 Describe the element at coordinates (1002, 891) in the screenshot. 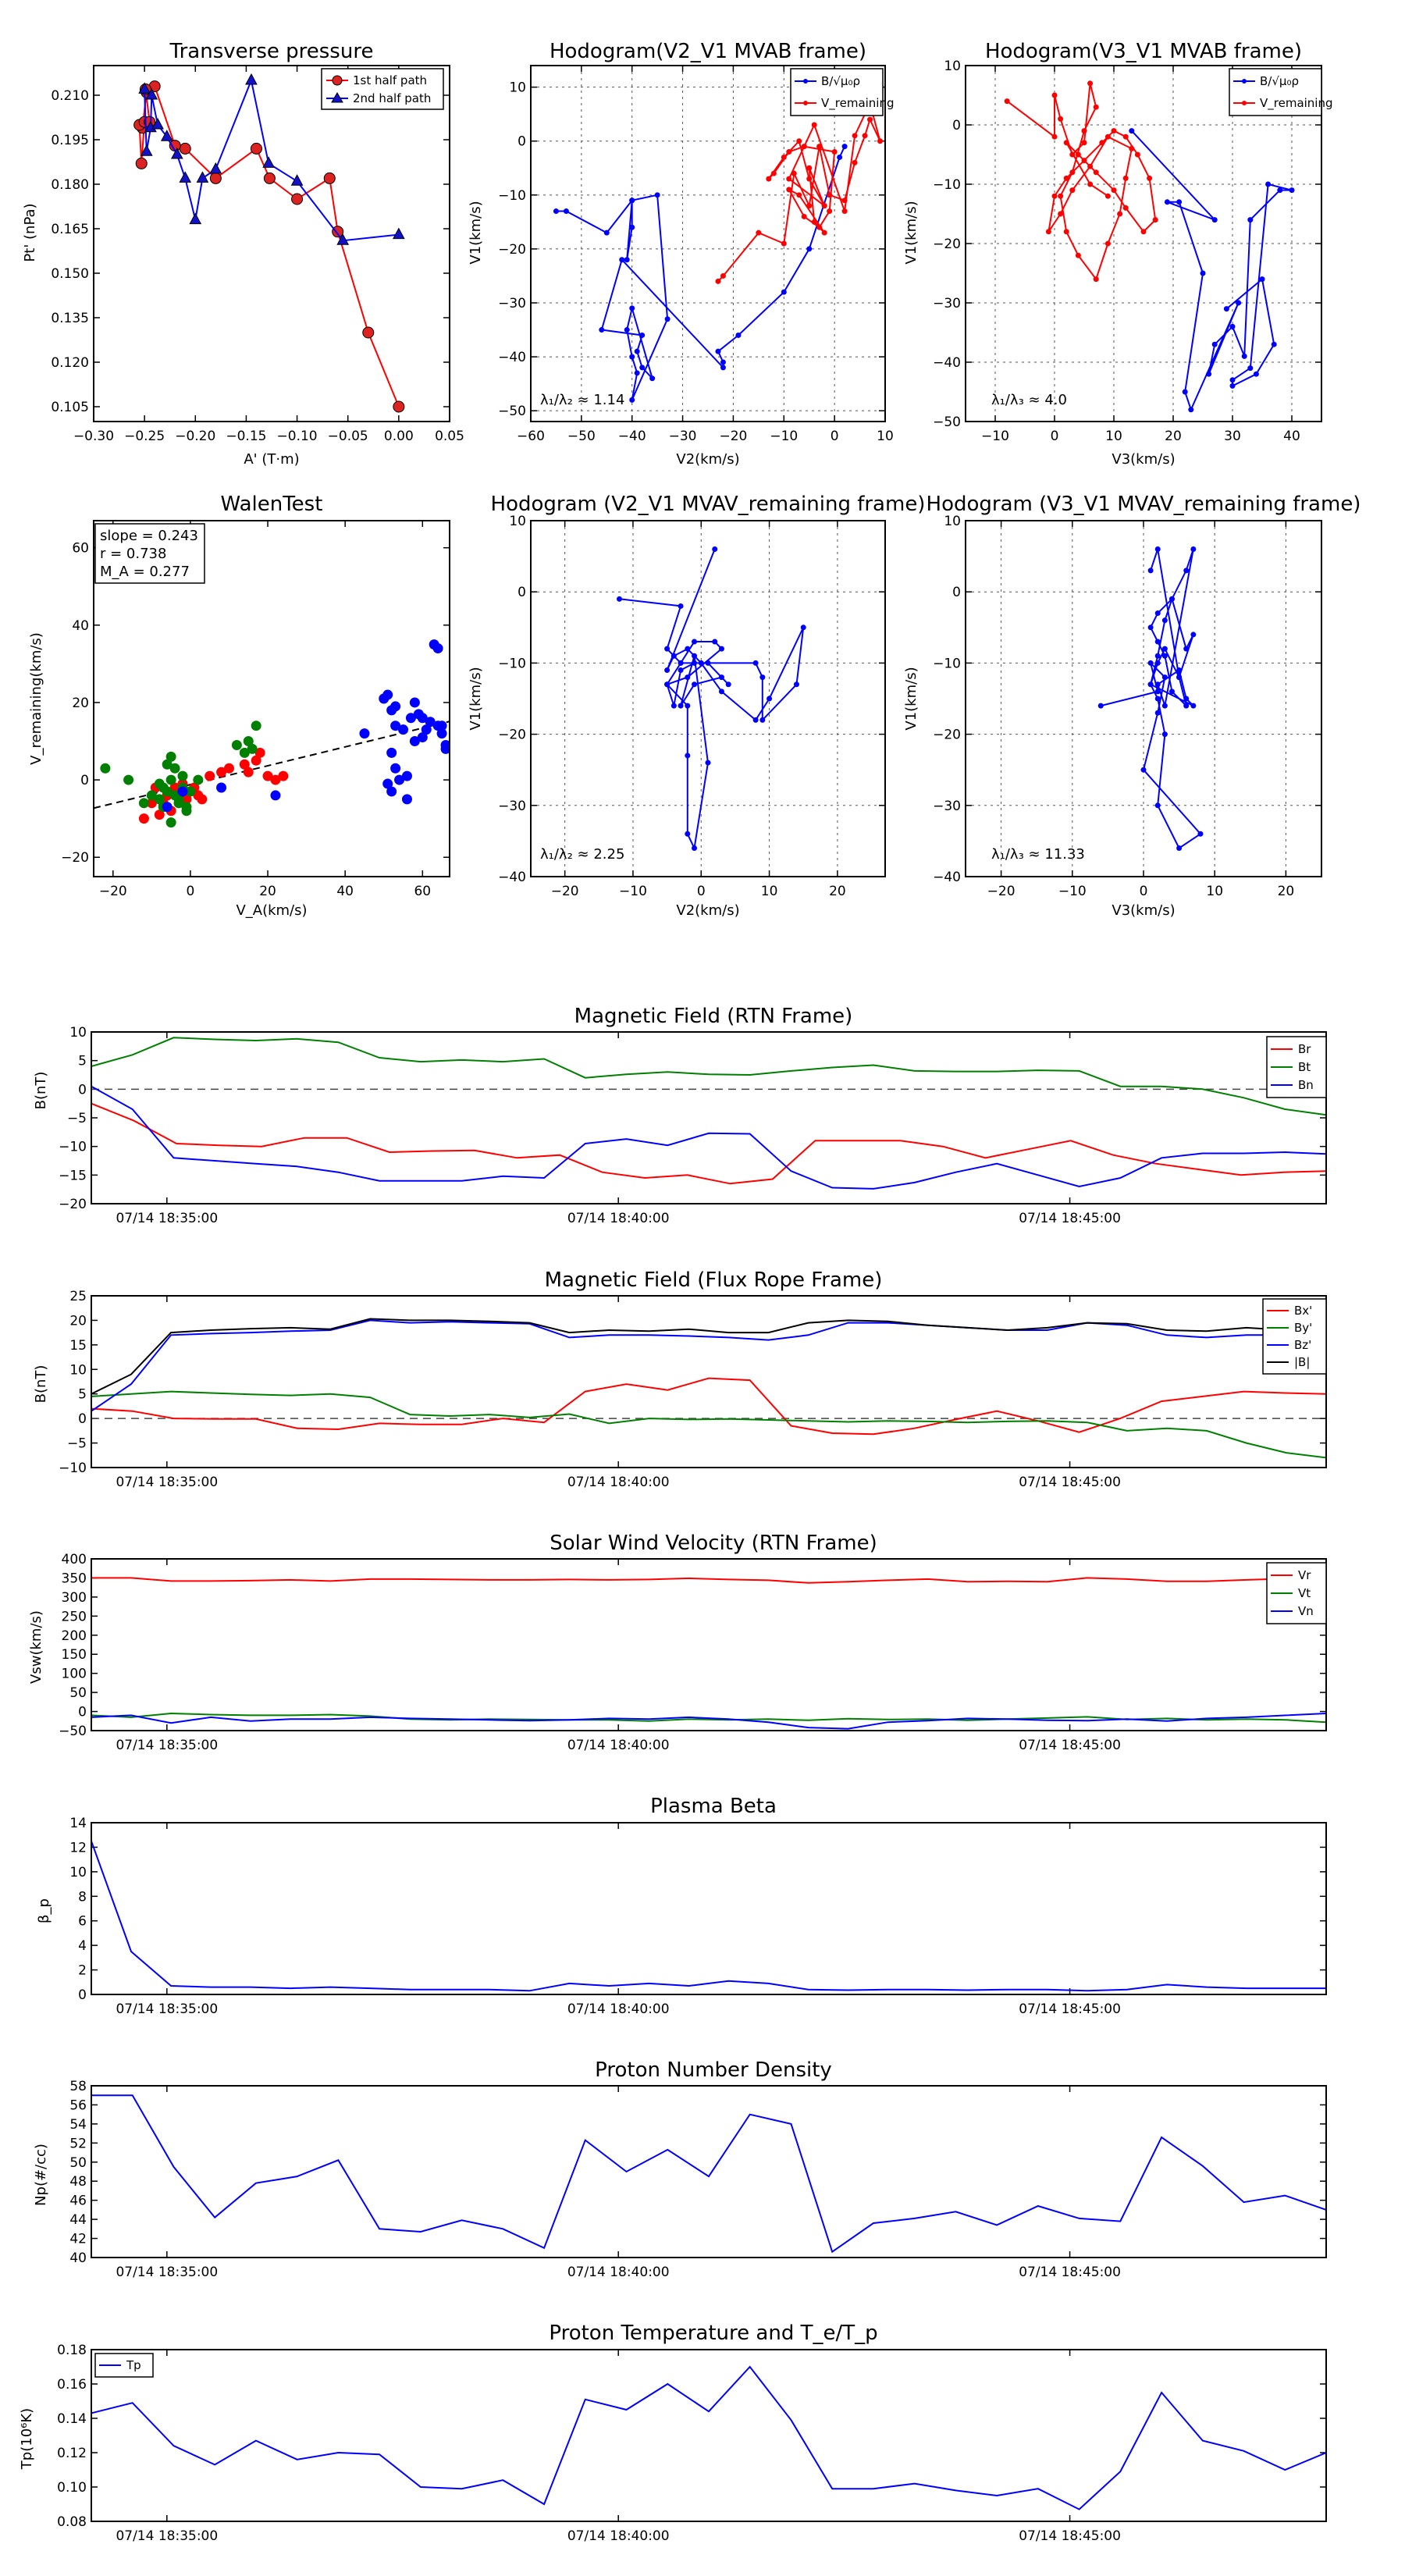

I see `h4-xtick-label-0: −20` at that location.